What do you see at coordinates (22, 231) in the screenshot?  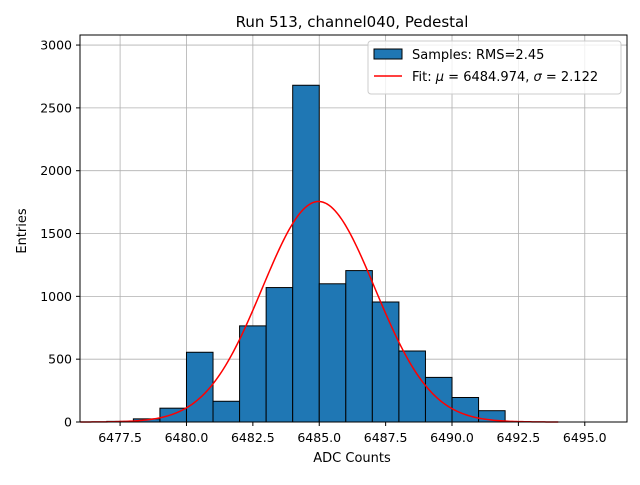 I see `y-axis-label: Entries` at bounding box center [22, 231].